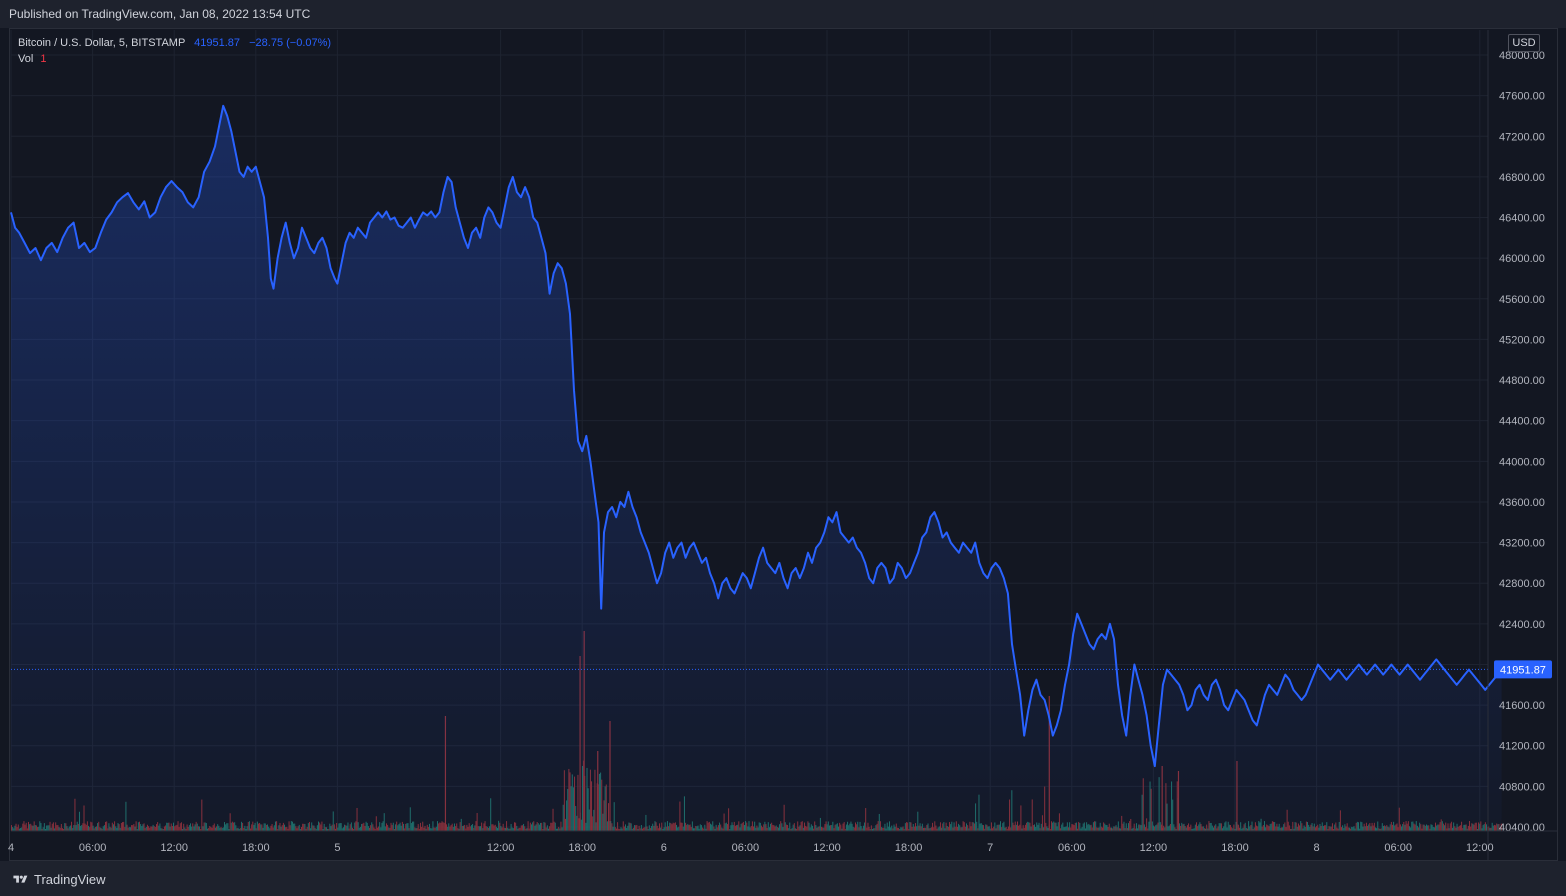 The image size is (1566, 896). I want to click on tradingview-logo-icon, so click(20, 879).